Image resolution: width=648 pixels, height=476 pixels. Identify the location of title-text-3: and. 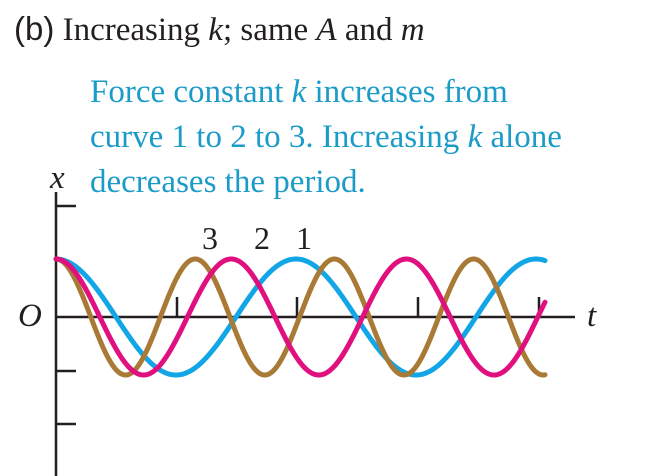
(368, 30).